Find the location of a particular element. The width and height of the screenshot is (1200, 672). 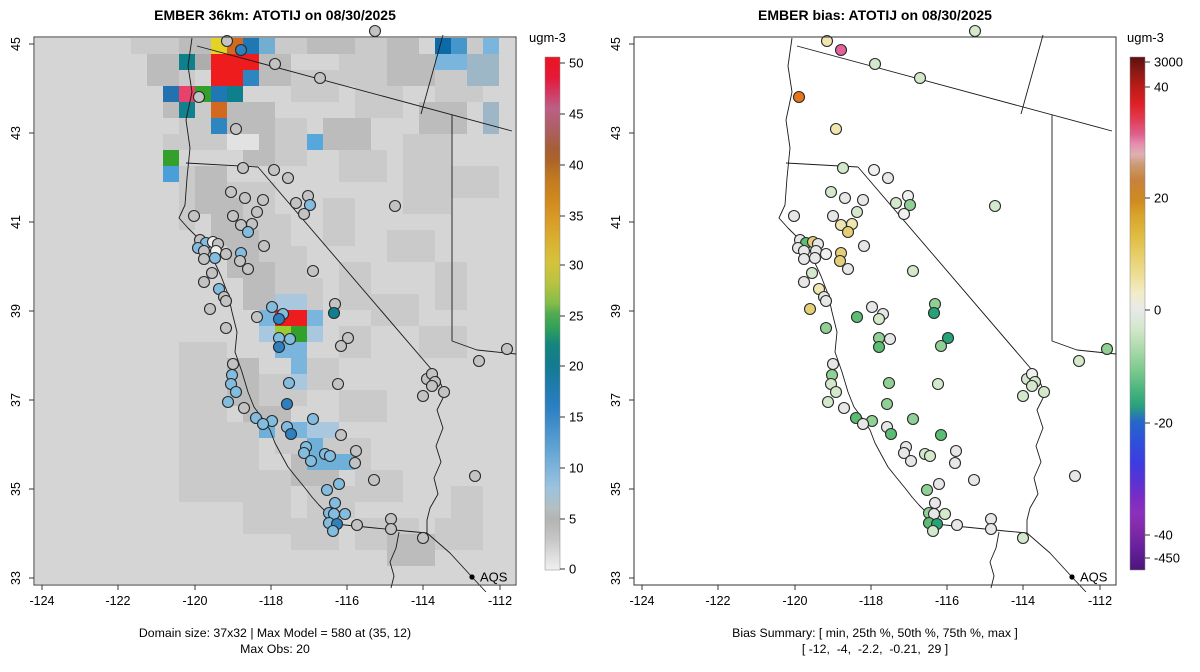

y-axis: 45 43 41 39 37 35 33 is located at coordinates (21, 311).